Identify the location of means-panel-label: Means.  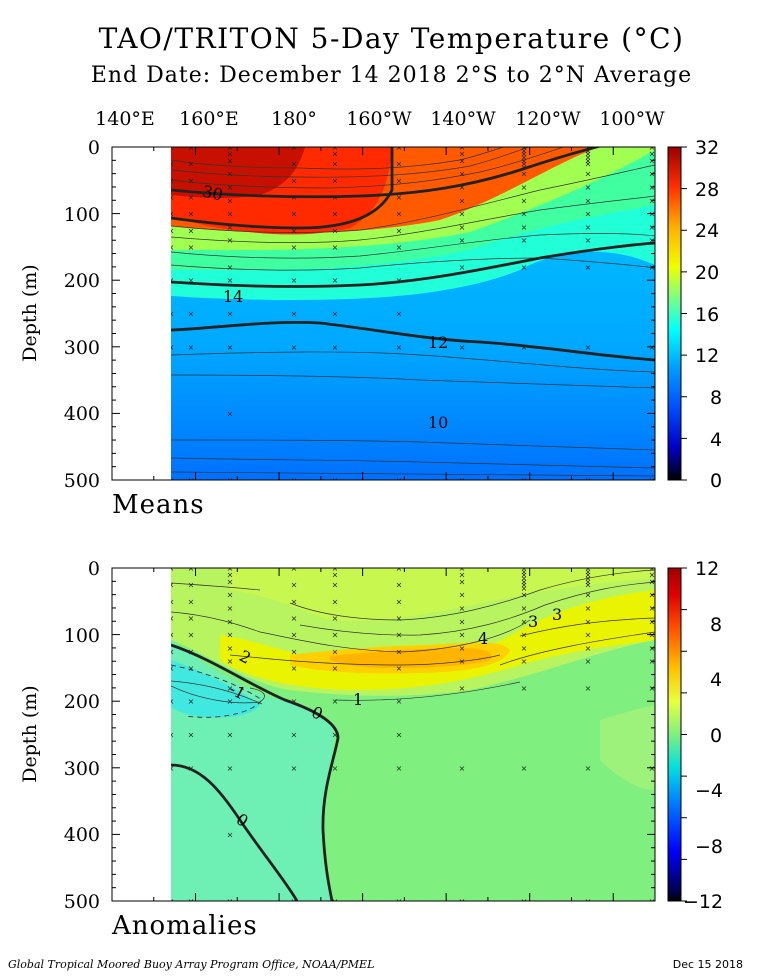
(158, 505).